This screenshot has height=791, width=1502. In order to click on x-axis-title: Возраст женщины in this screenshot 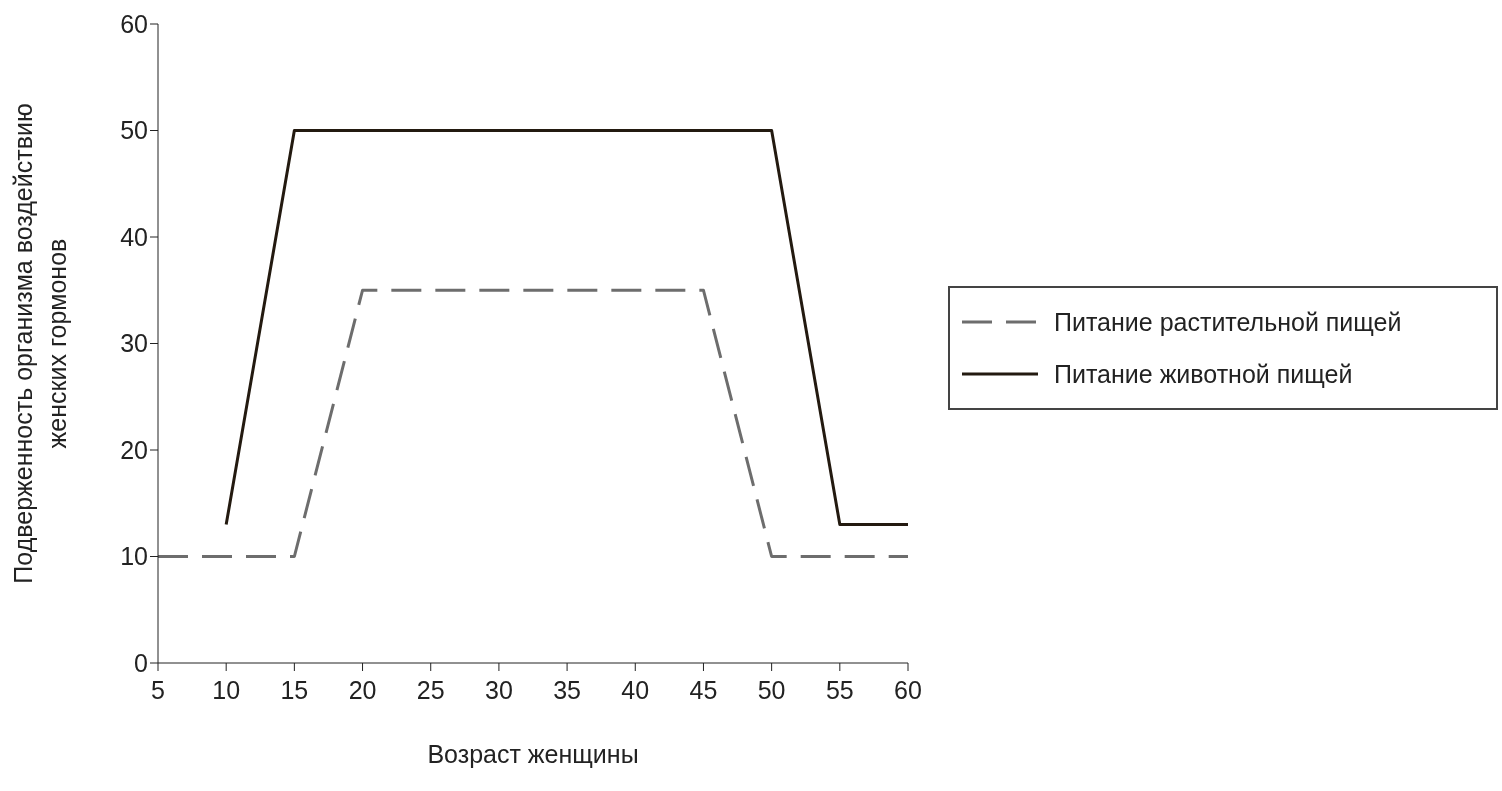, I will do `click(533, 754)`.